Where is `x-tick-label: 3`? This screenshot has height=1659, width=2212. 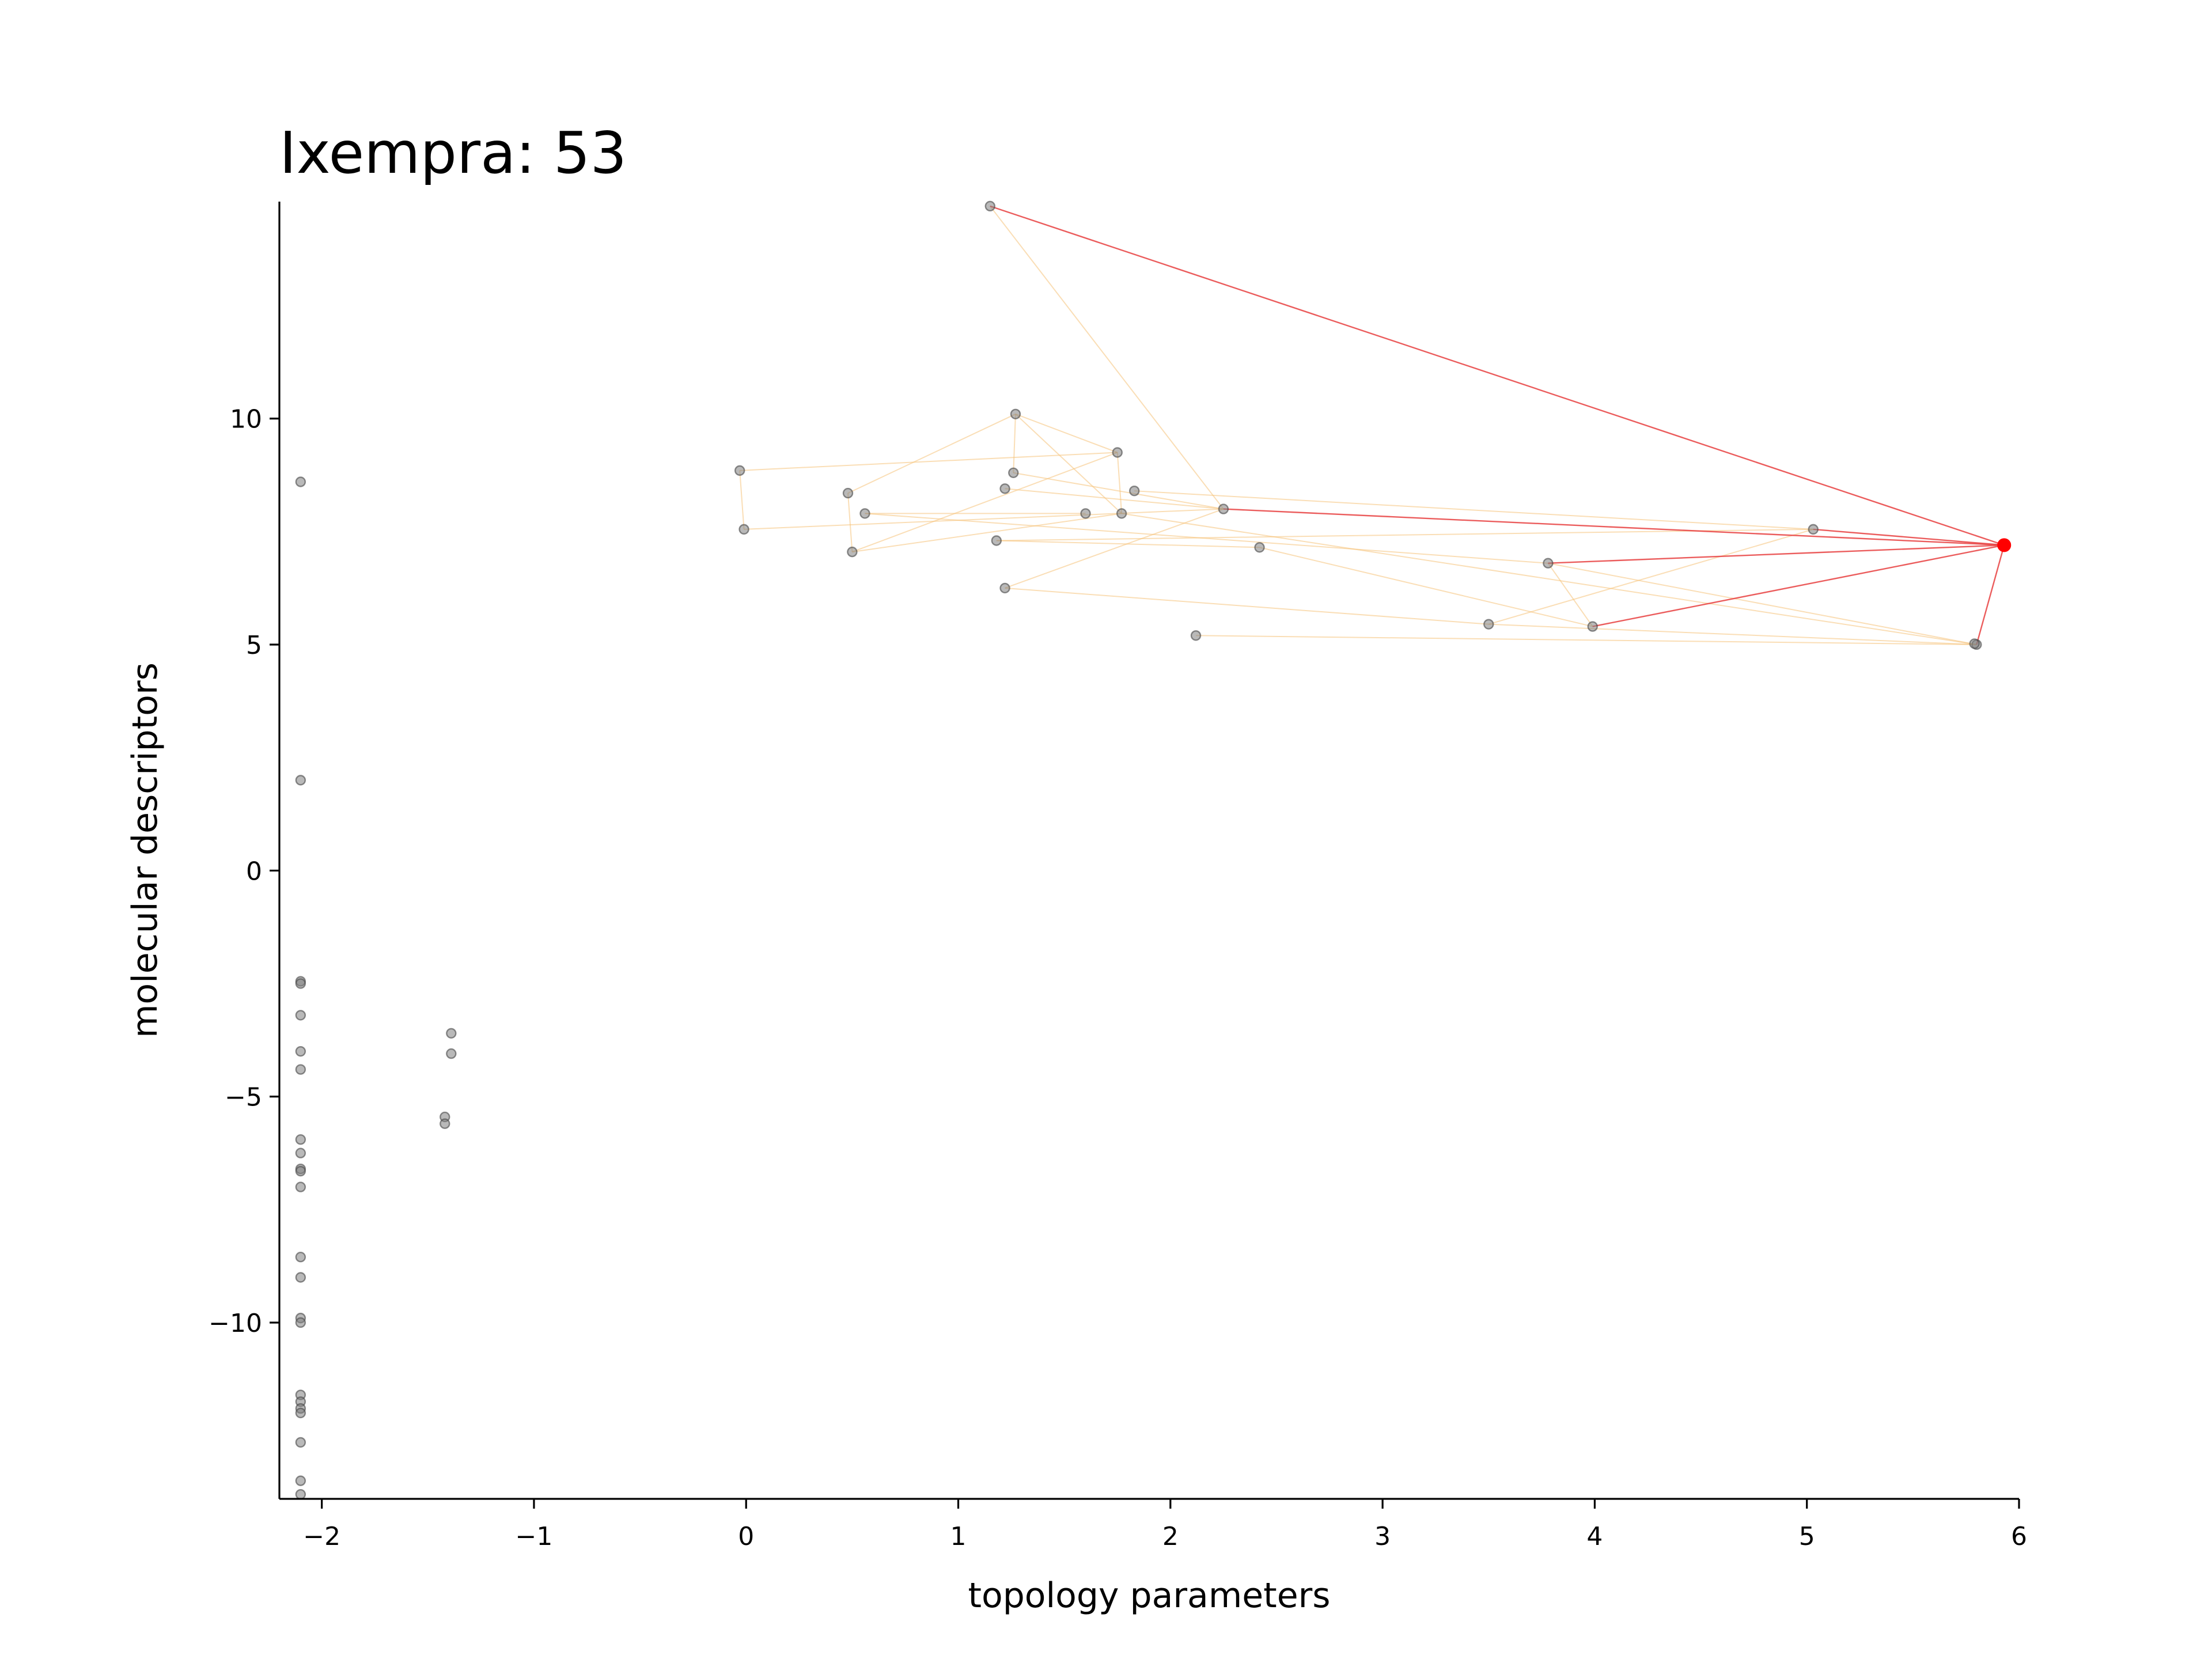
x-tick-label: 3 is located at coordinates (1382, 1536).